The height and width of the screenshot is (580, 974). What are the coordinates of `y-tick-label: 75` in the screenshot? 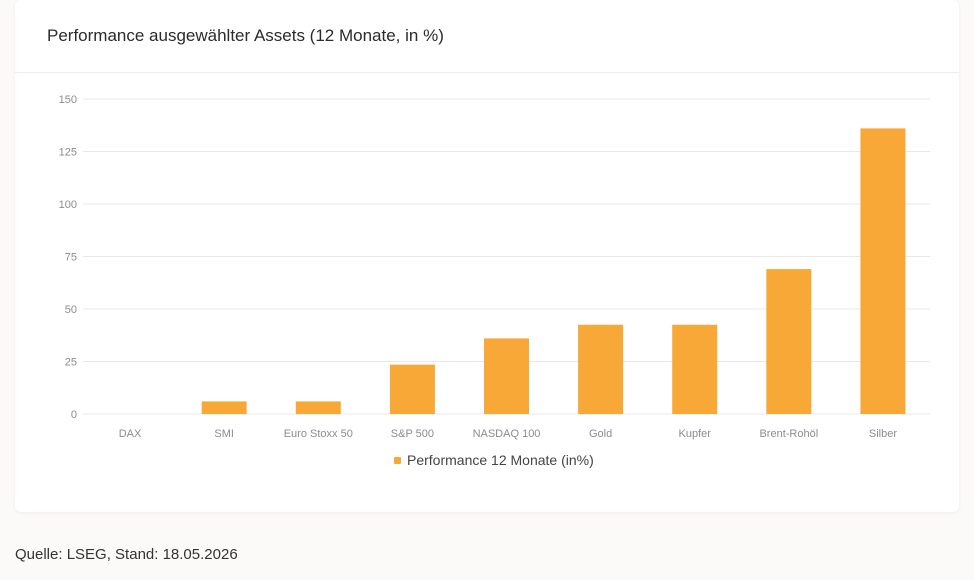 It's located at (71, 258).